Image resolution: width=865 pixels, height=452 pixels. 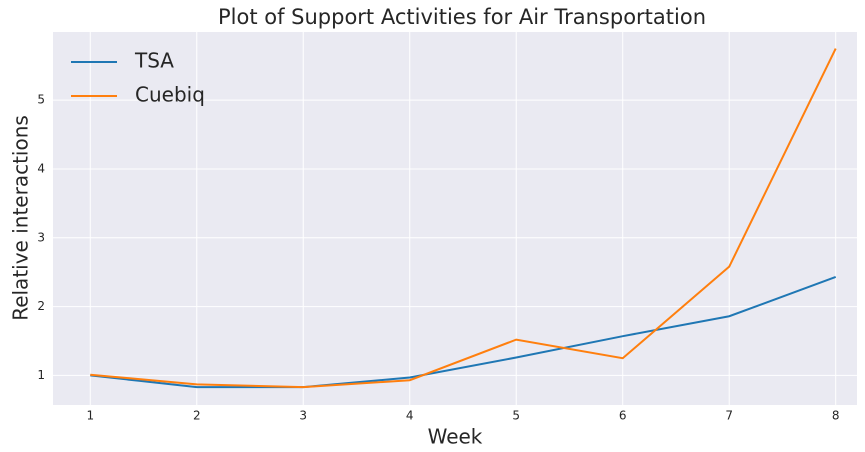 I want to click on x-tick-label: 4, so click(x=410, y=416).